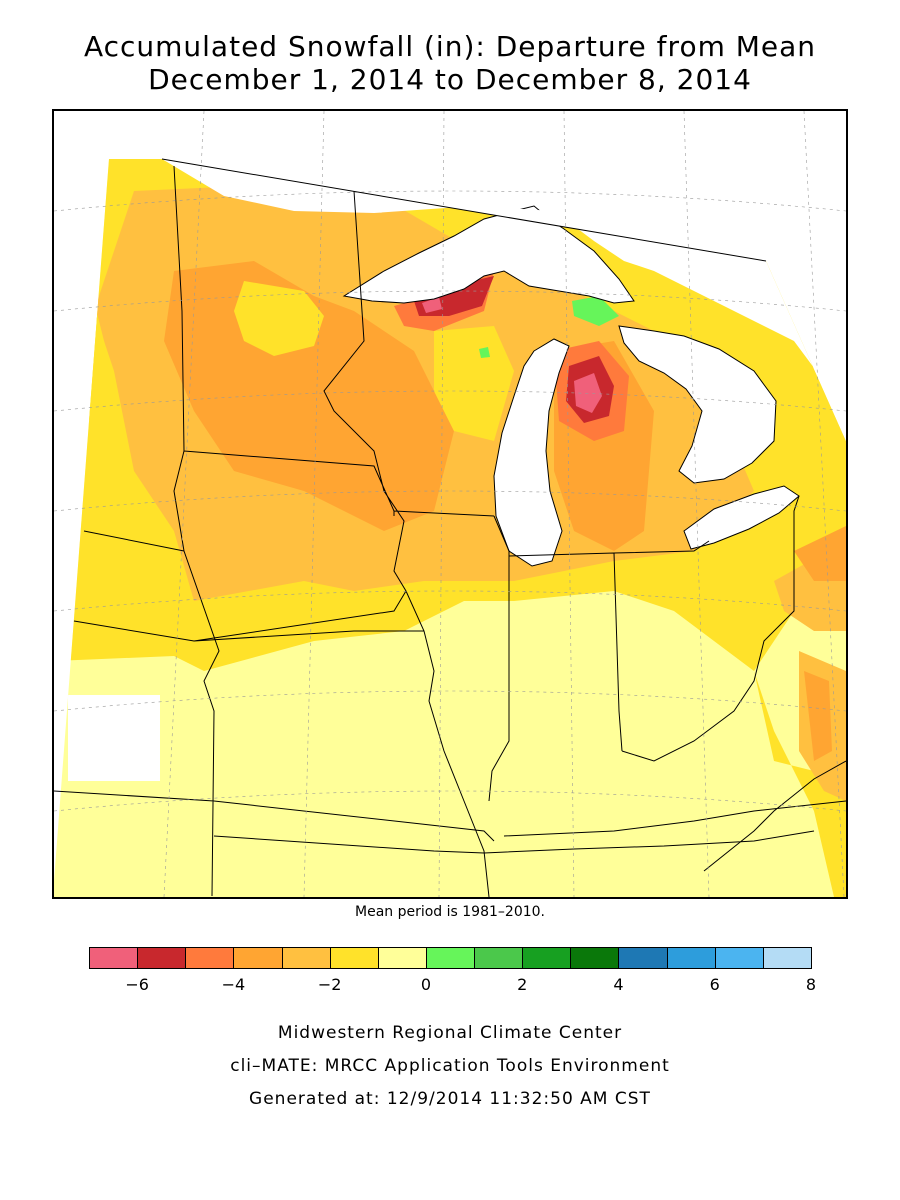 The height and width of the screenshot is (1200, 900). What do you see at coordinates (309, 396) in the screenshot?
I see `departure-minus3-to-minus4-band` at bounding box center [309, 396].